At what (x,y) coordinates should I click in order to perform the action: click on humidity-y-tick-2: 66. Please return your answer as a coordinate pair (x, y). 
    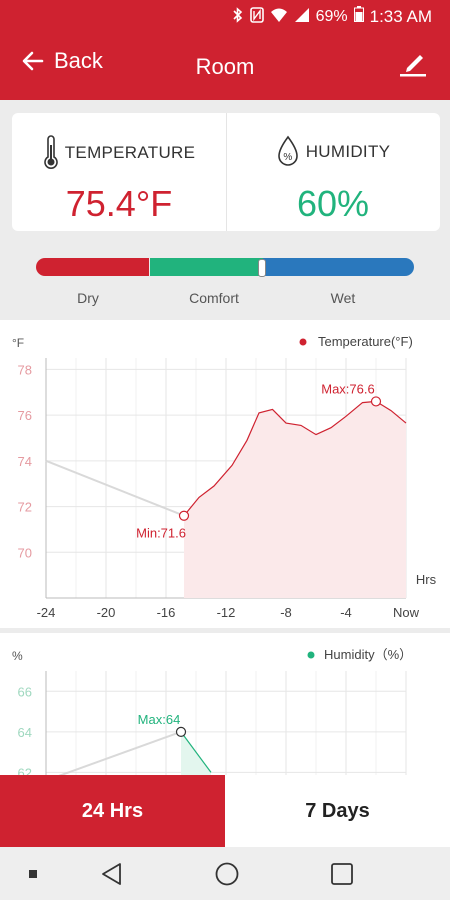
    Looking at the image, I should click on (25, 691).